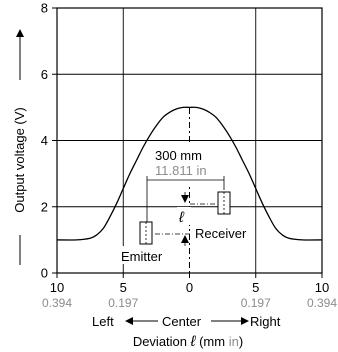 This screenshot has height=352, width=338. I want to click on direction-row: Left Center Right, so click(186, 321).